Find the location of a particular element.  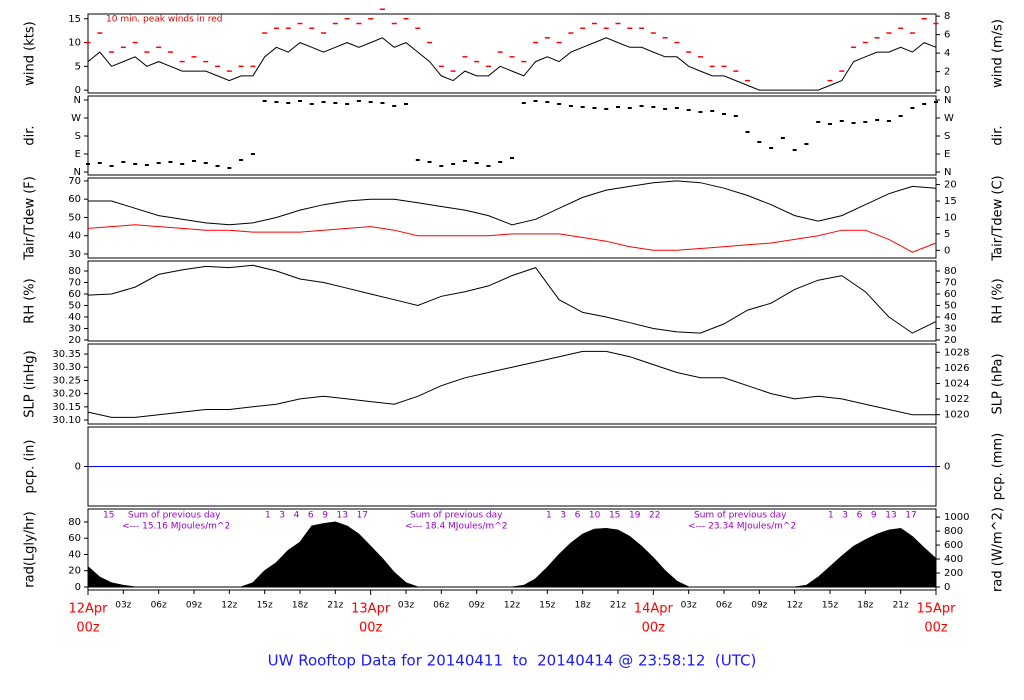

day-tick-label: 12Apr is located at coordinates (88, 609).